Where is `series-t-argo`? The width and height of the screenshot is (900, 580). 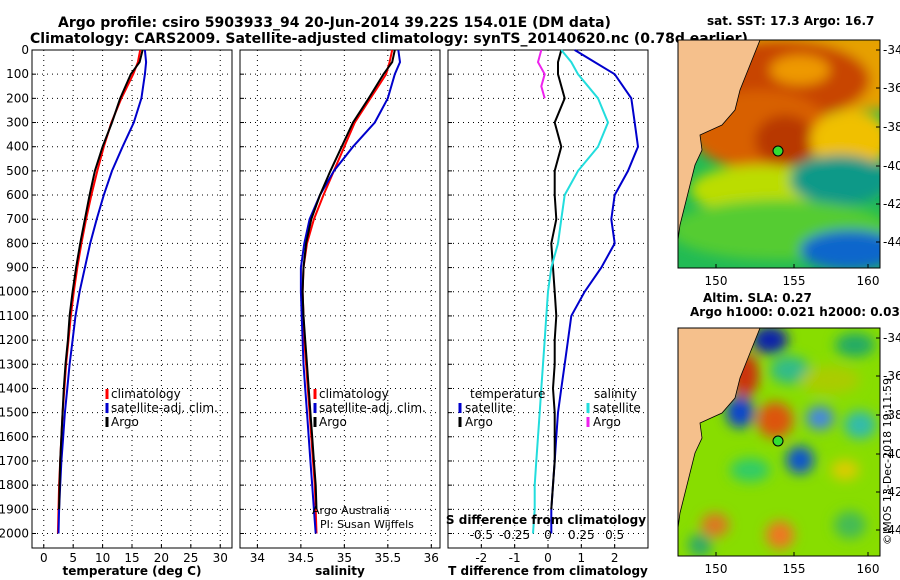 series-t-argo is located at coordinates (558, 279).